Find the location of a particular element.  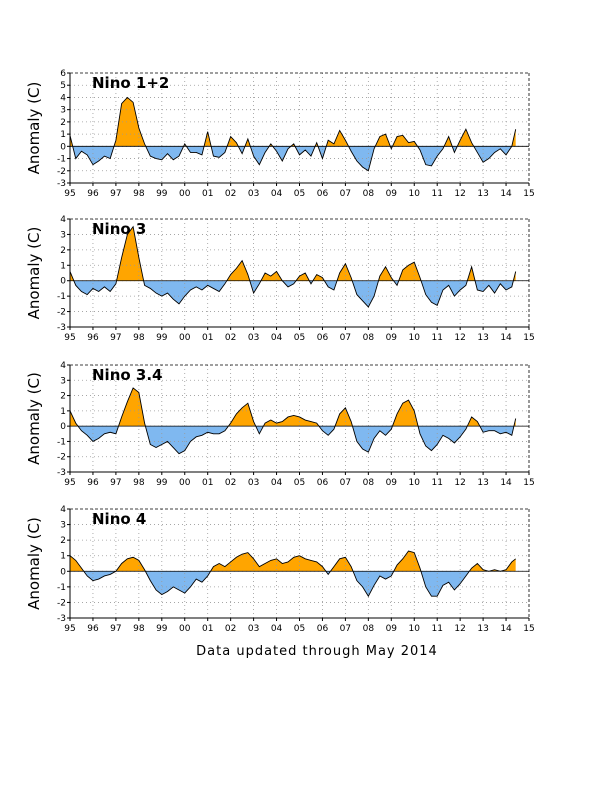

x-tick-label: 09 is located at coordinates (392, 194).